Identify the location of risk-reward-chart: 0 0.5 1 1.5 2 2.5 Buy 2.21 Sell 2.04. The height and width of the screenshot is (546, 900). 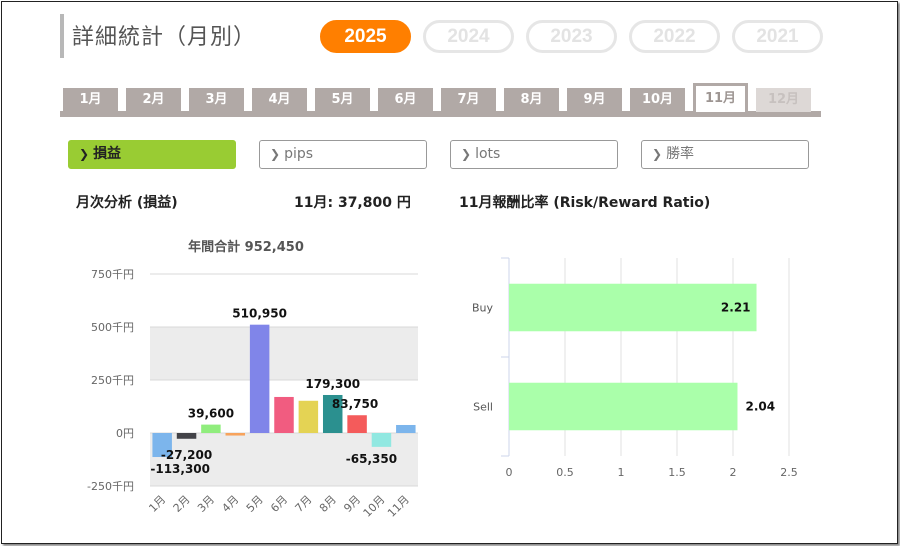
(635, 368).